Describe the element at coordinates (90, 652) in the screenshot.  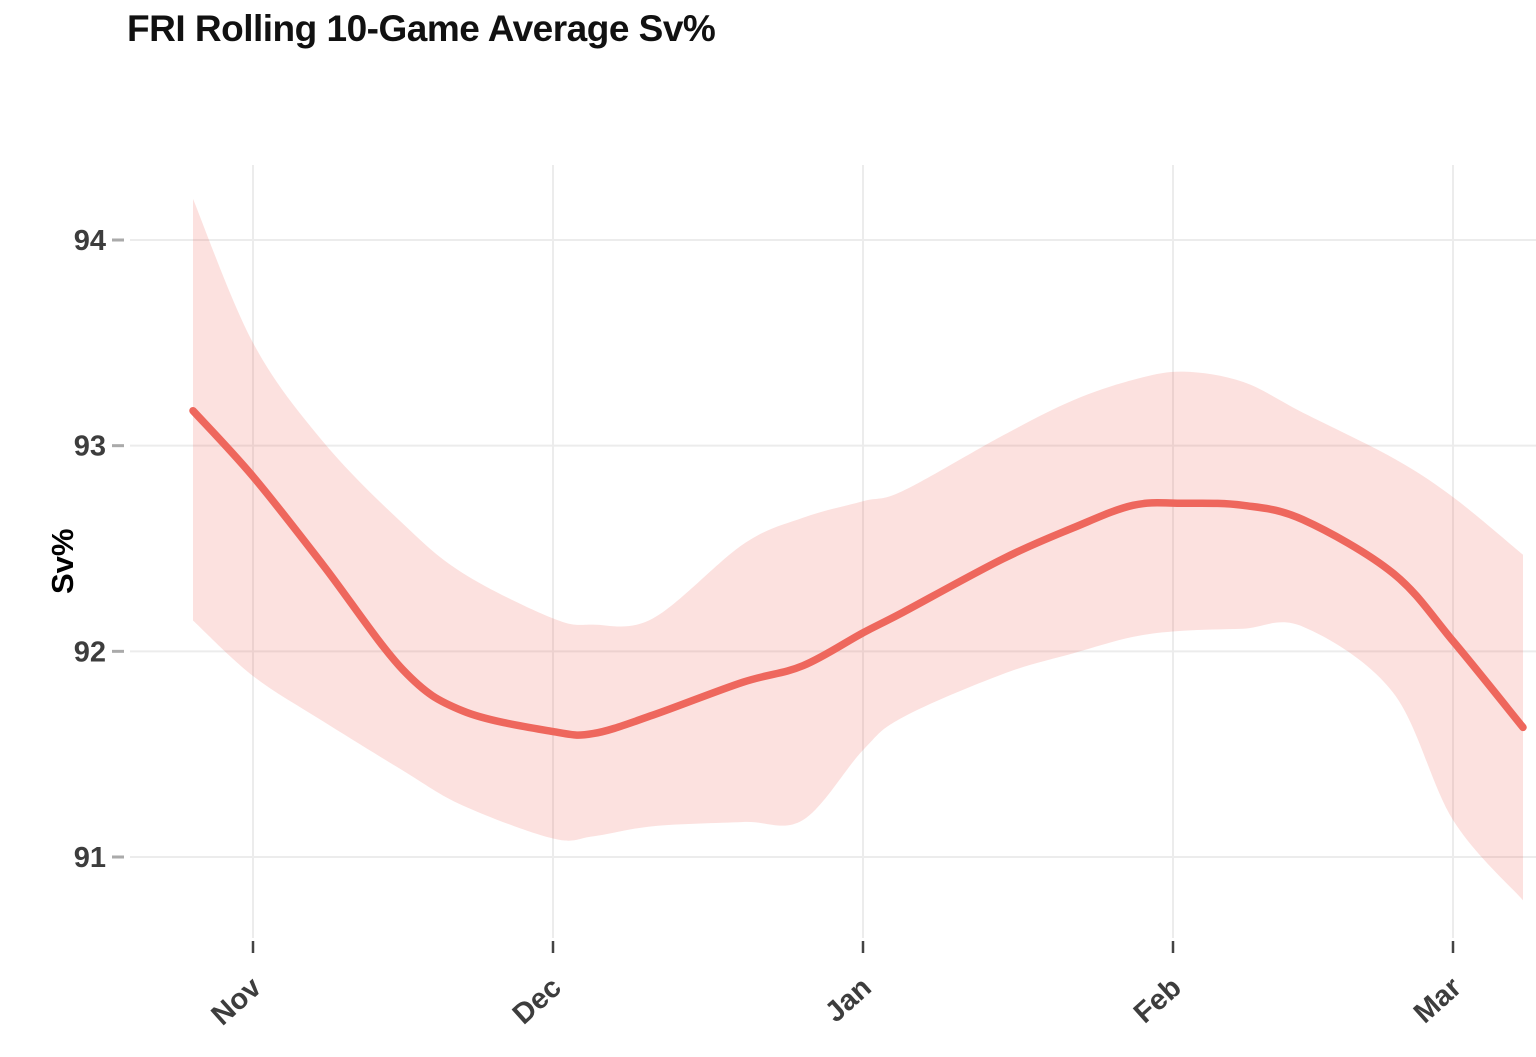
I see `y-tick-label: 92` at that location.